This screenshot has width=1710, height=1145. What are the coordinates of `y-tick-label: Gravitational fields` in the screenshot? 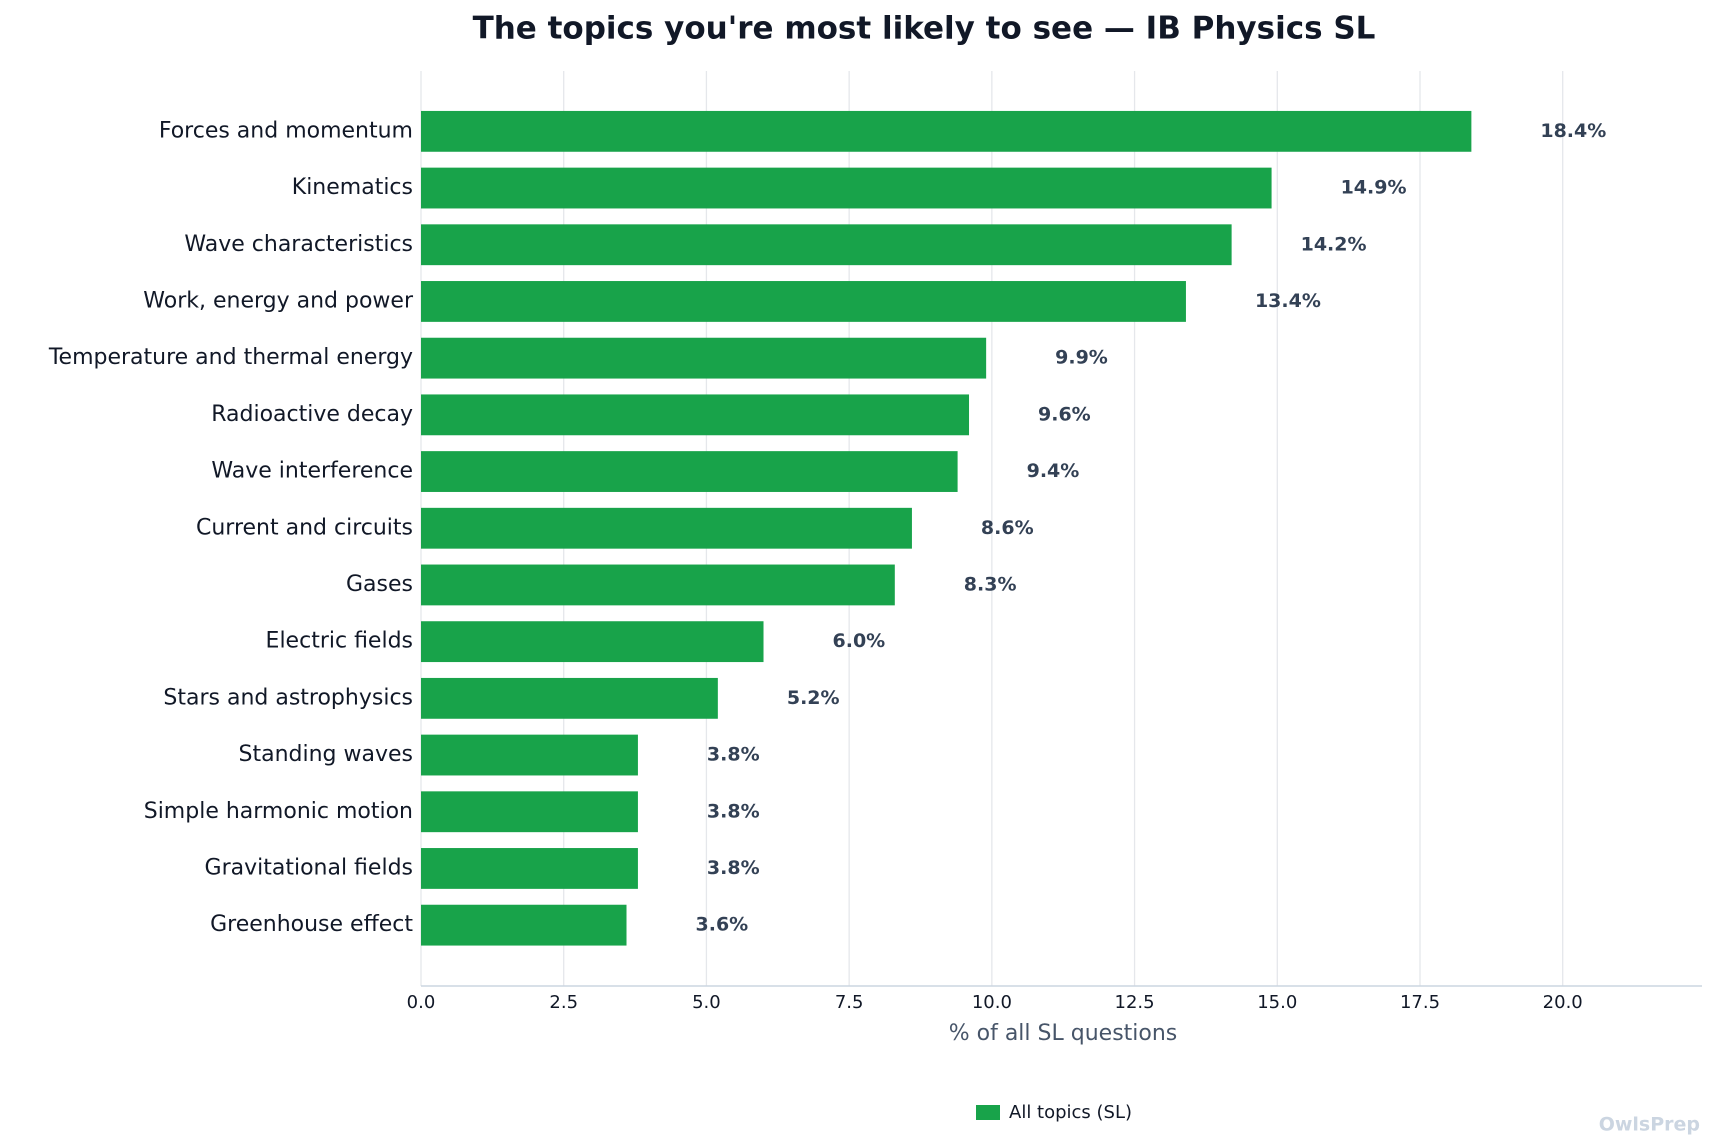 It's located at (309, 867).